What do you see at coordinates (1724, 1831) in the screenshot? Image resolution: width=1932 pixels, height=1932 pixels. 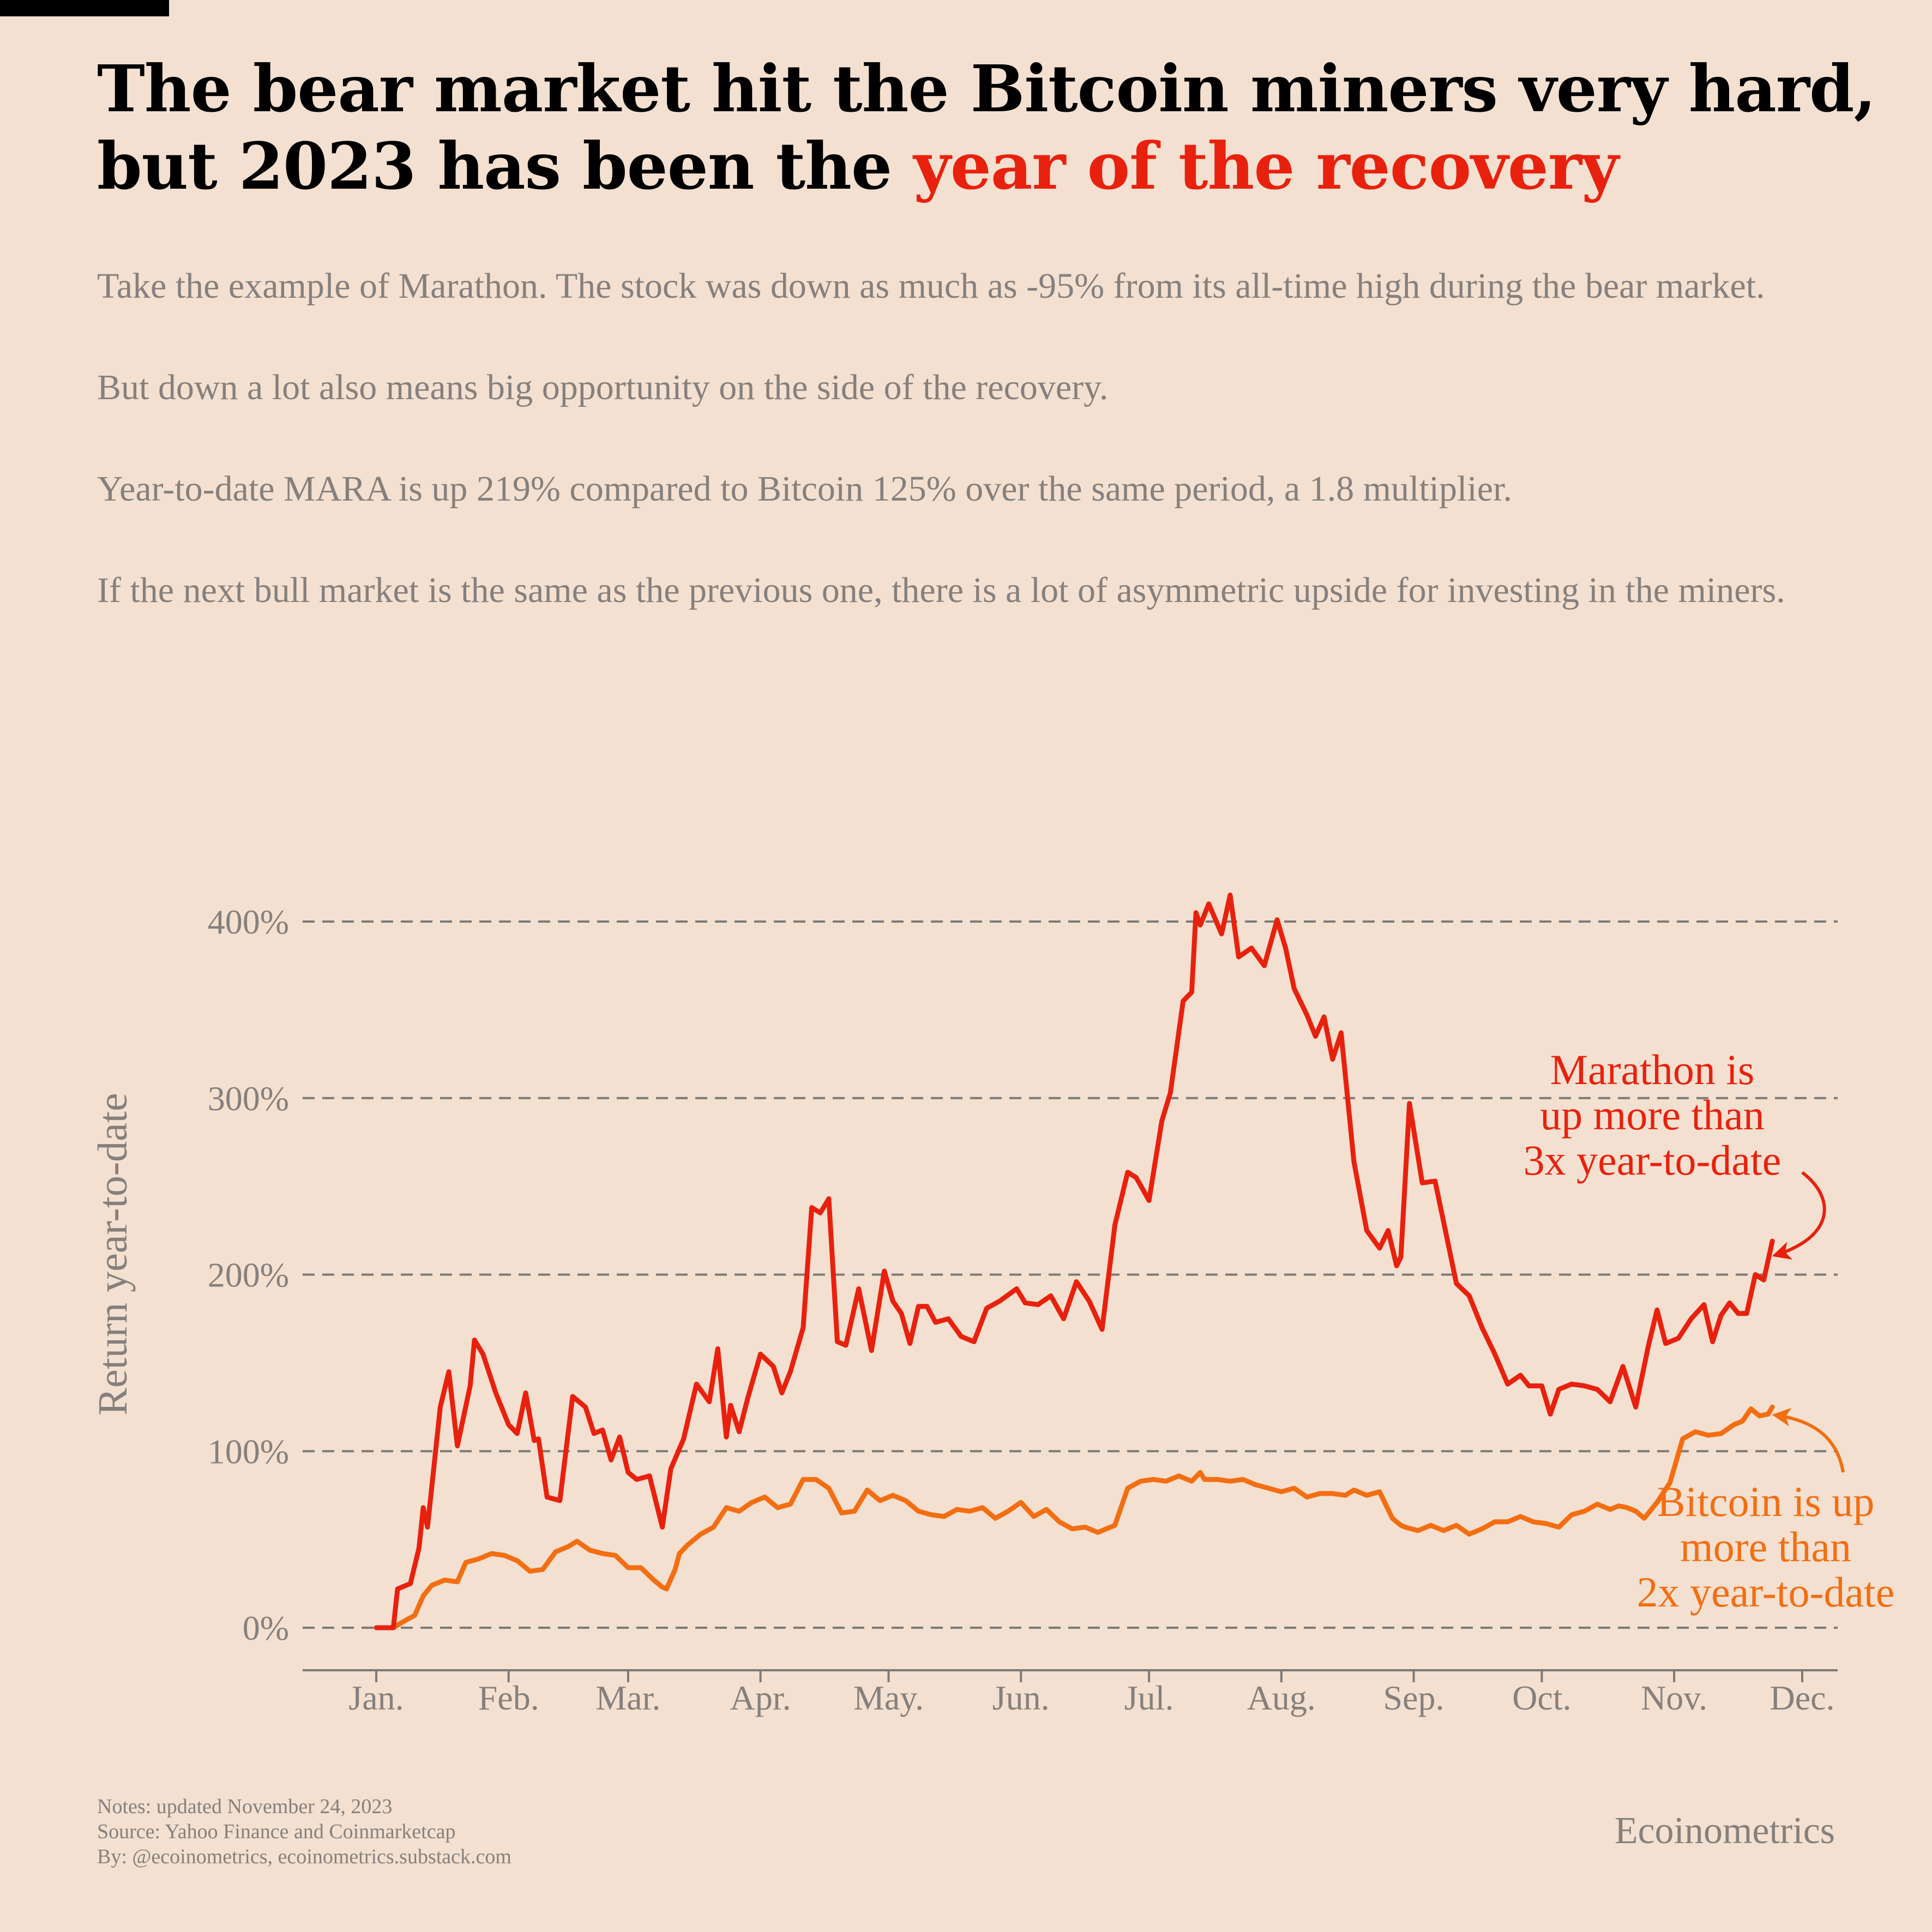 I see `brand-name: Ecoinometrics` at bounding box center [1724, 1831].